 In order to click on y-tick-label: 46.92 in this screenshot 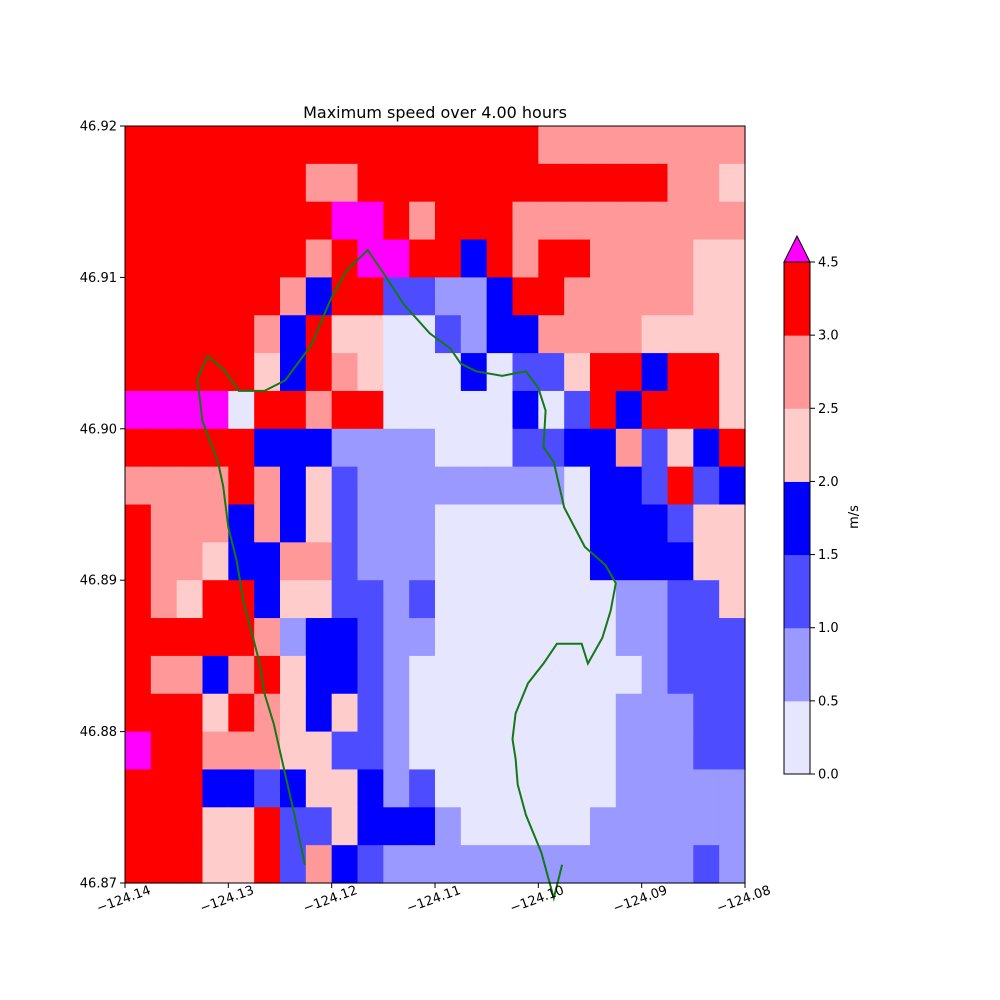, I will do `click(98, 127)`.